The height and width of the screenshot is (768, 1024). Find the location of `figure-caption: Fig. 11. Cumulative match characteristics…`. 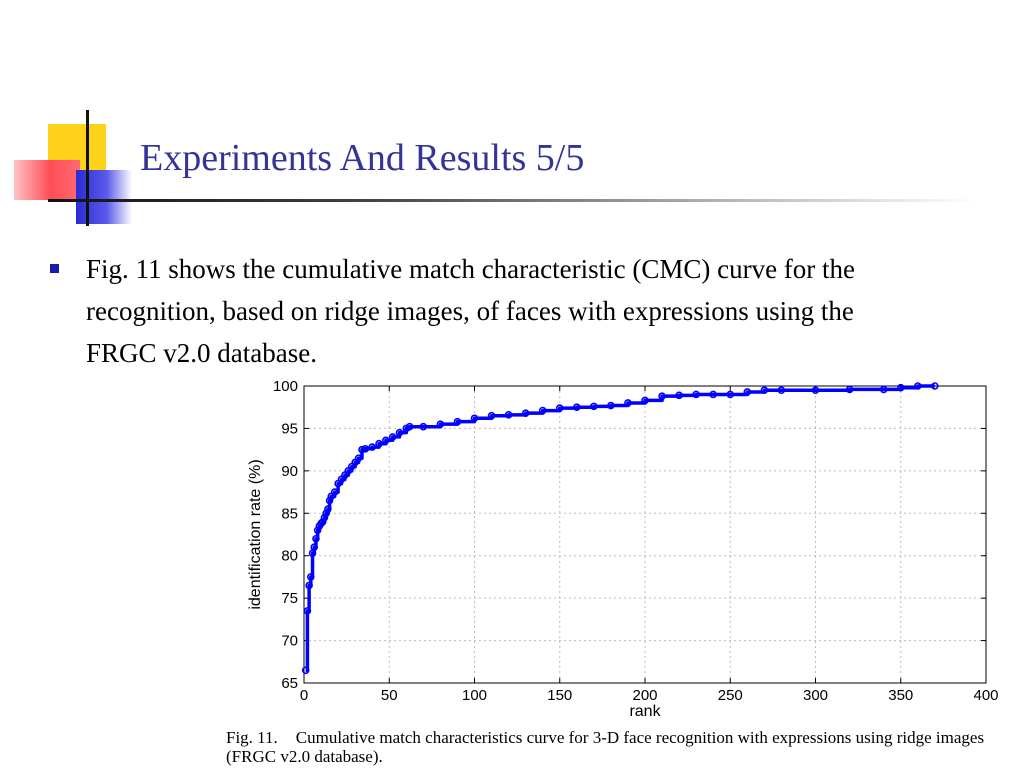

figure-caption: Fig. 11. Cumulative match characteristics… is located at coordinates (621, 747).